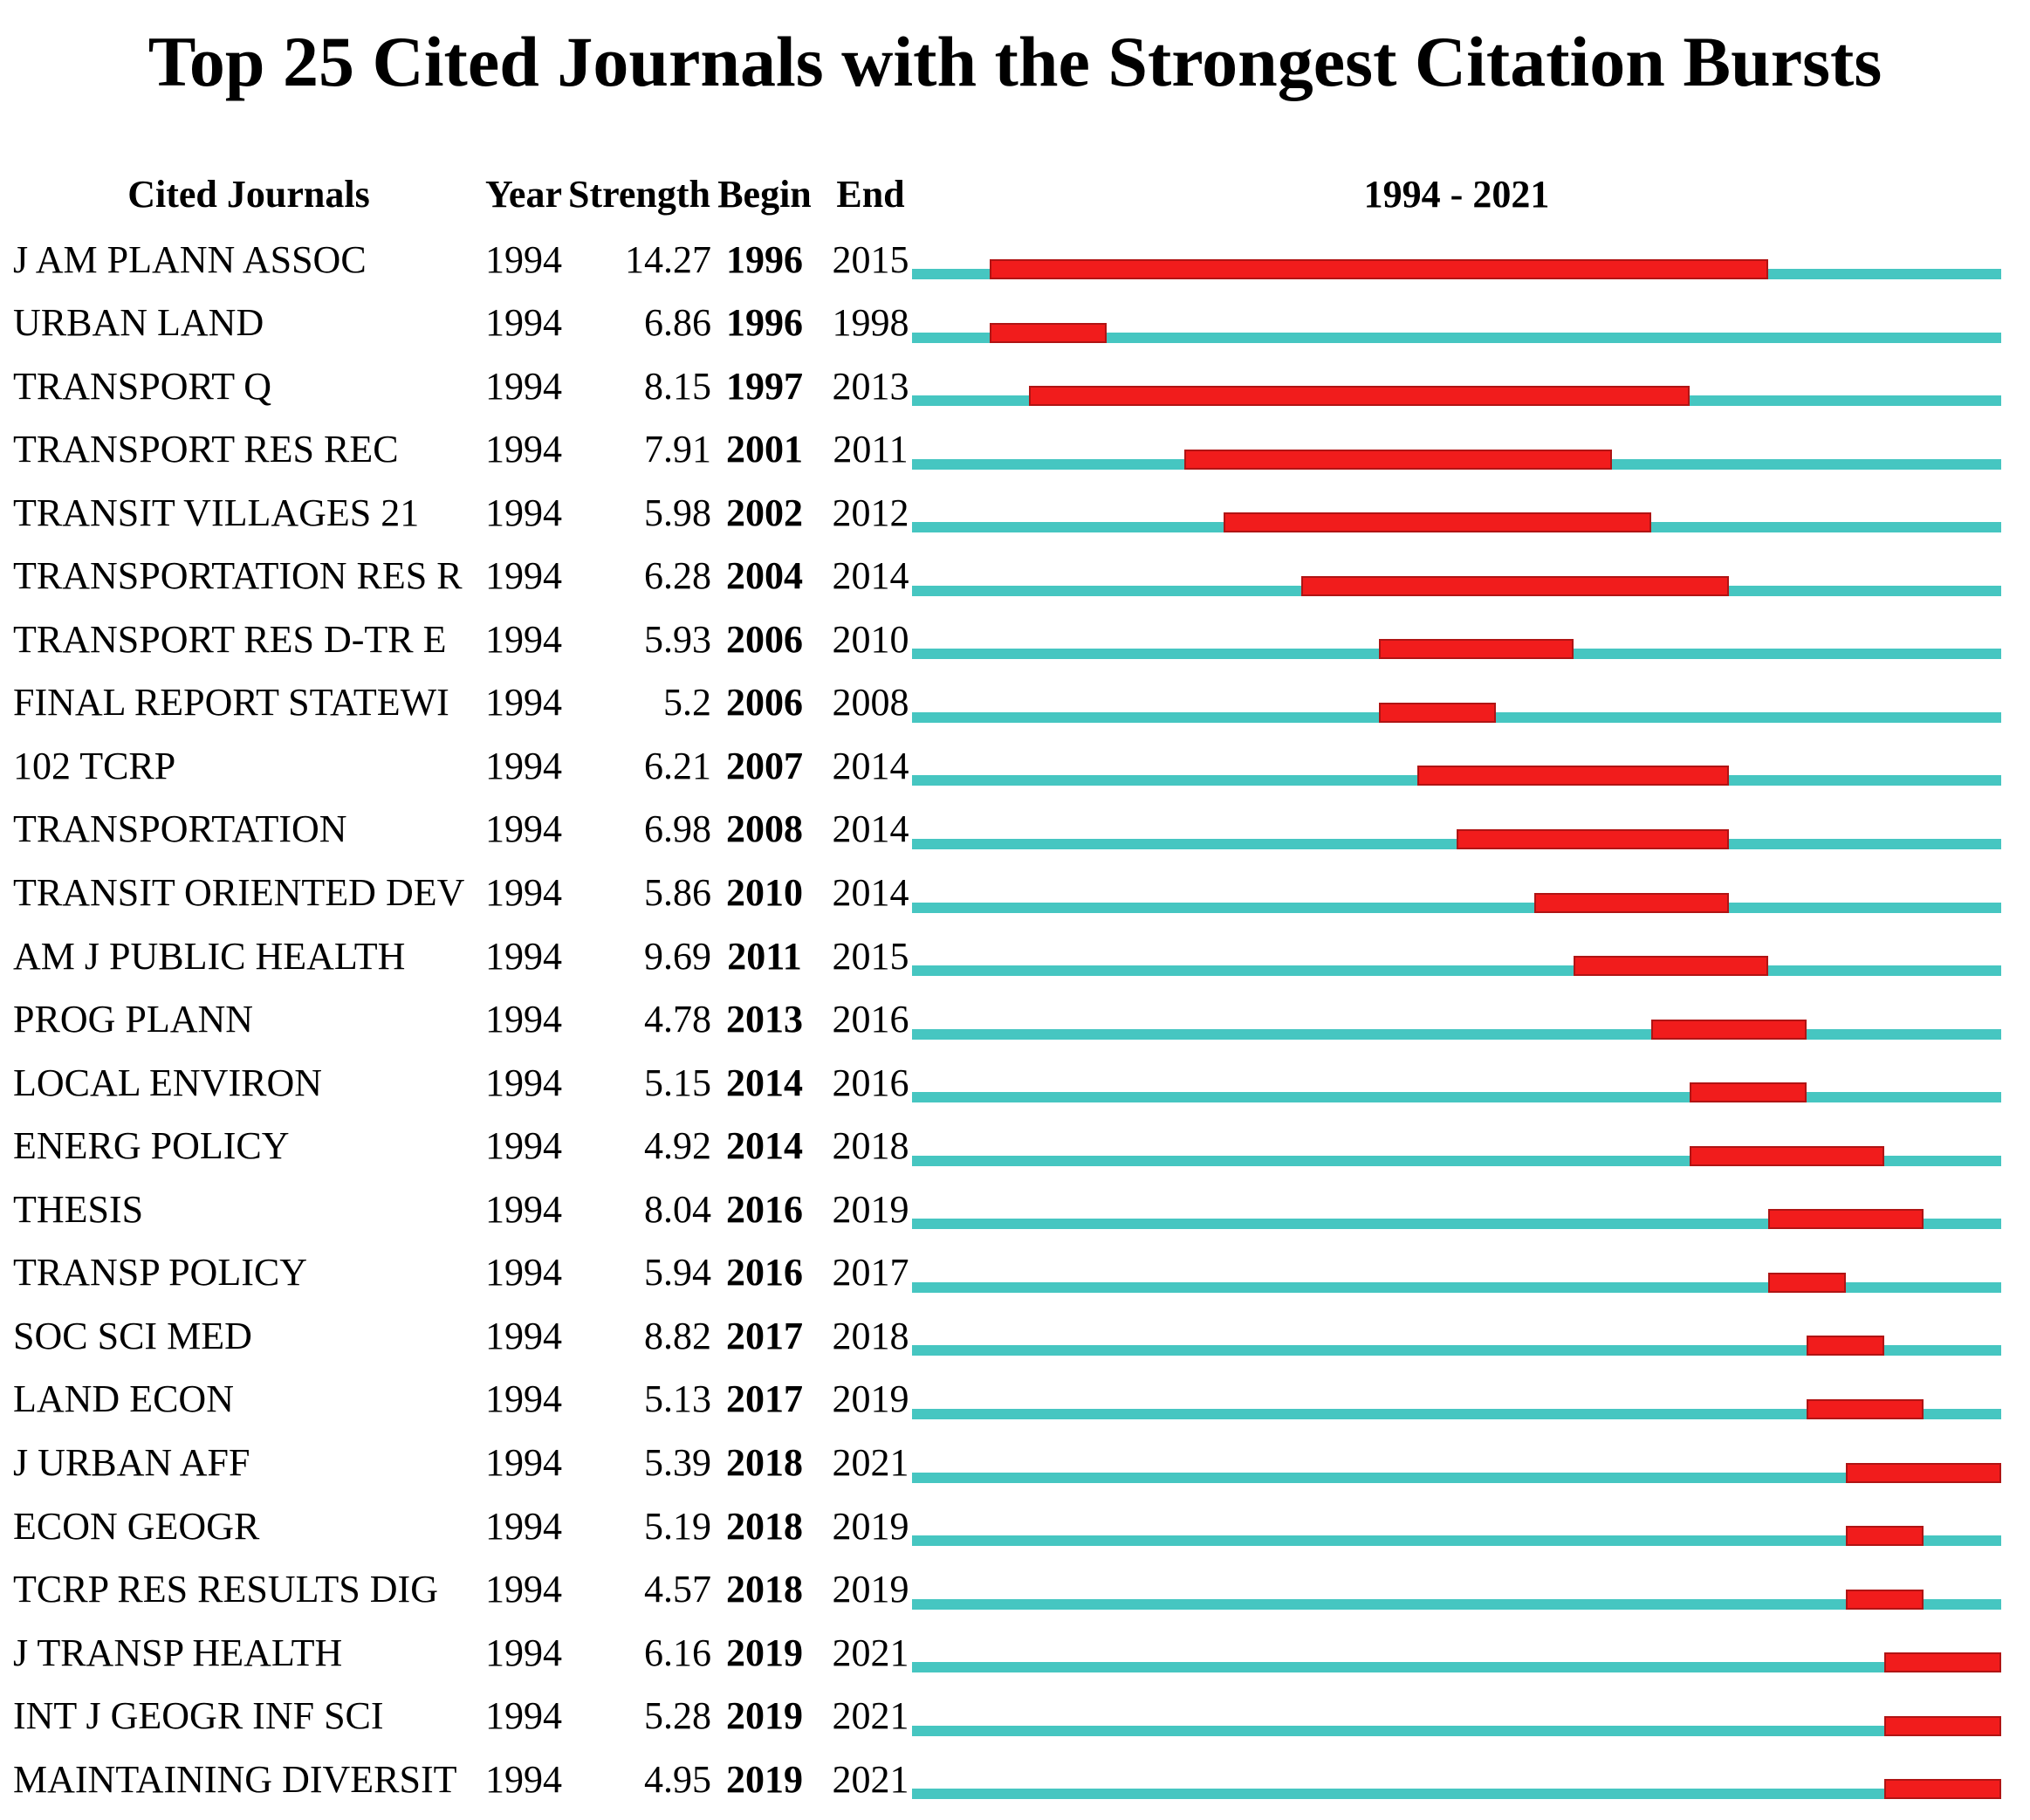 The image size is (2030, 1820). What do you see at coordinates (677, 639) in the screenshot?
I see `strength-value: 5.93` at bounding box center [677, 639].